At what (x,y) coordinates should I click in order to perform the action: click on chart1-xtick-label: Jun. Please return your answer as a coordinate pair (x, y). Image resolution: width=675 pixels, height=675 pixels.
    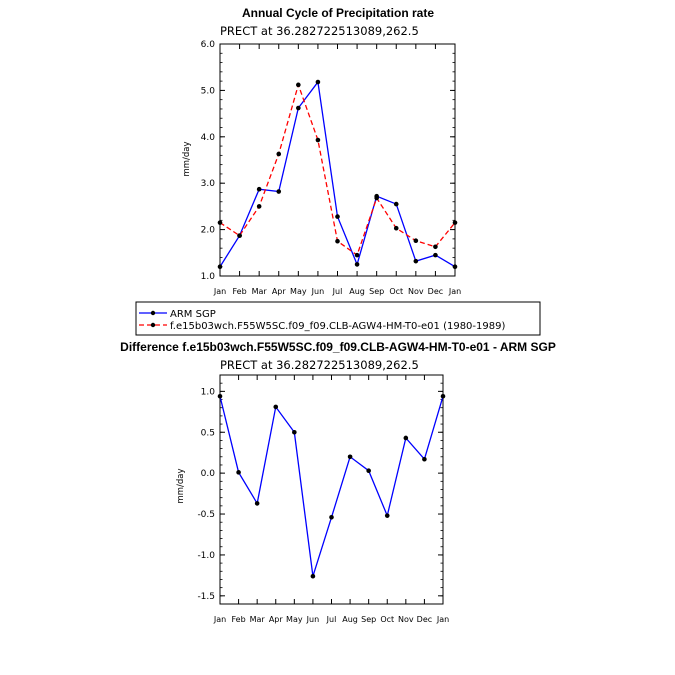
    Looking at the image, I should click on (313, 619).